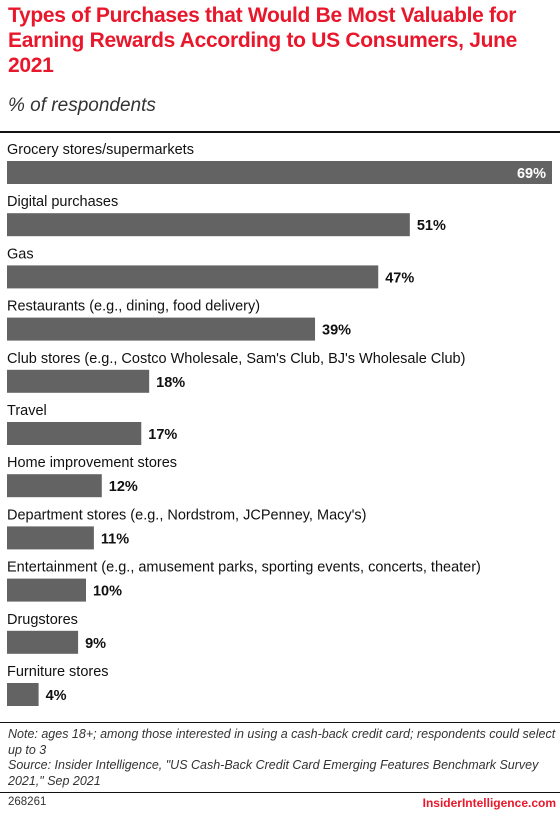 This screenshot has width=560, height=816. I want to click on chart-subtitle: % of respondents, so click(82, 105).